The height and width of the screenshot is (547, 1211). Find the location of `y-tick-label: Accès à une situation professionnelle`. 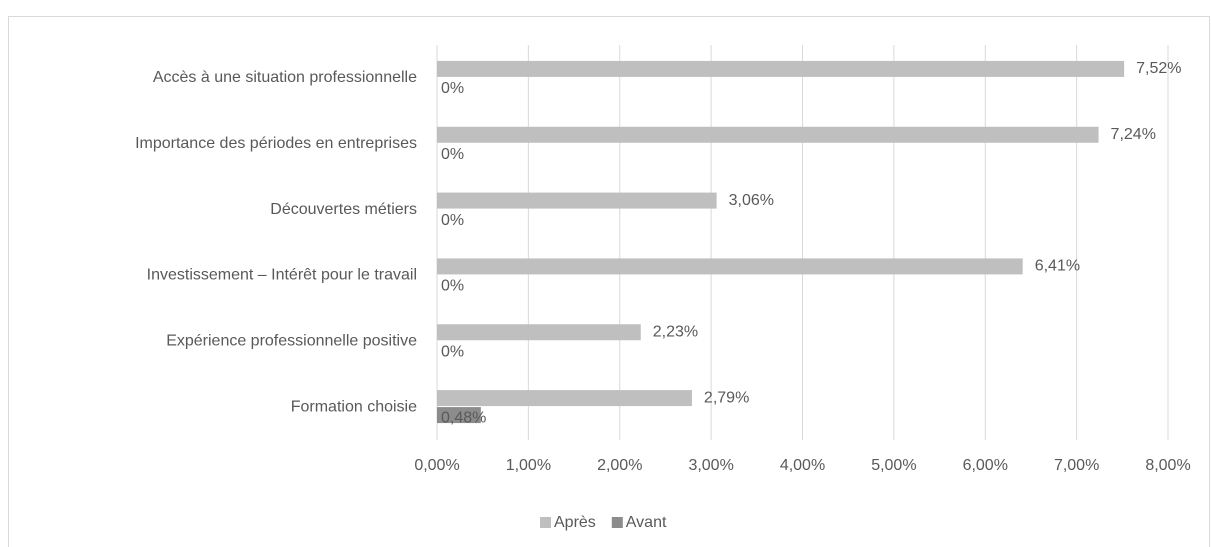

y-tick-label: Accès à une situation professionnelle is located at coordinates (285, 77).